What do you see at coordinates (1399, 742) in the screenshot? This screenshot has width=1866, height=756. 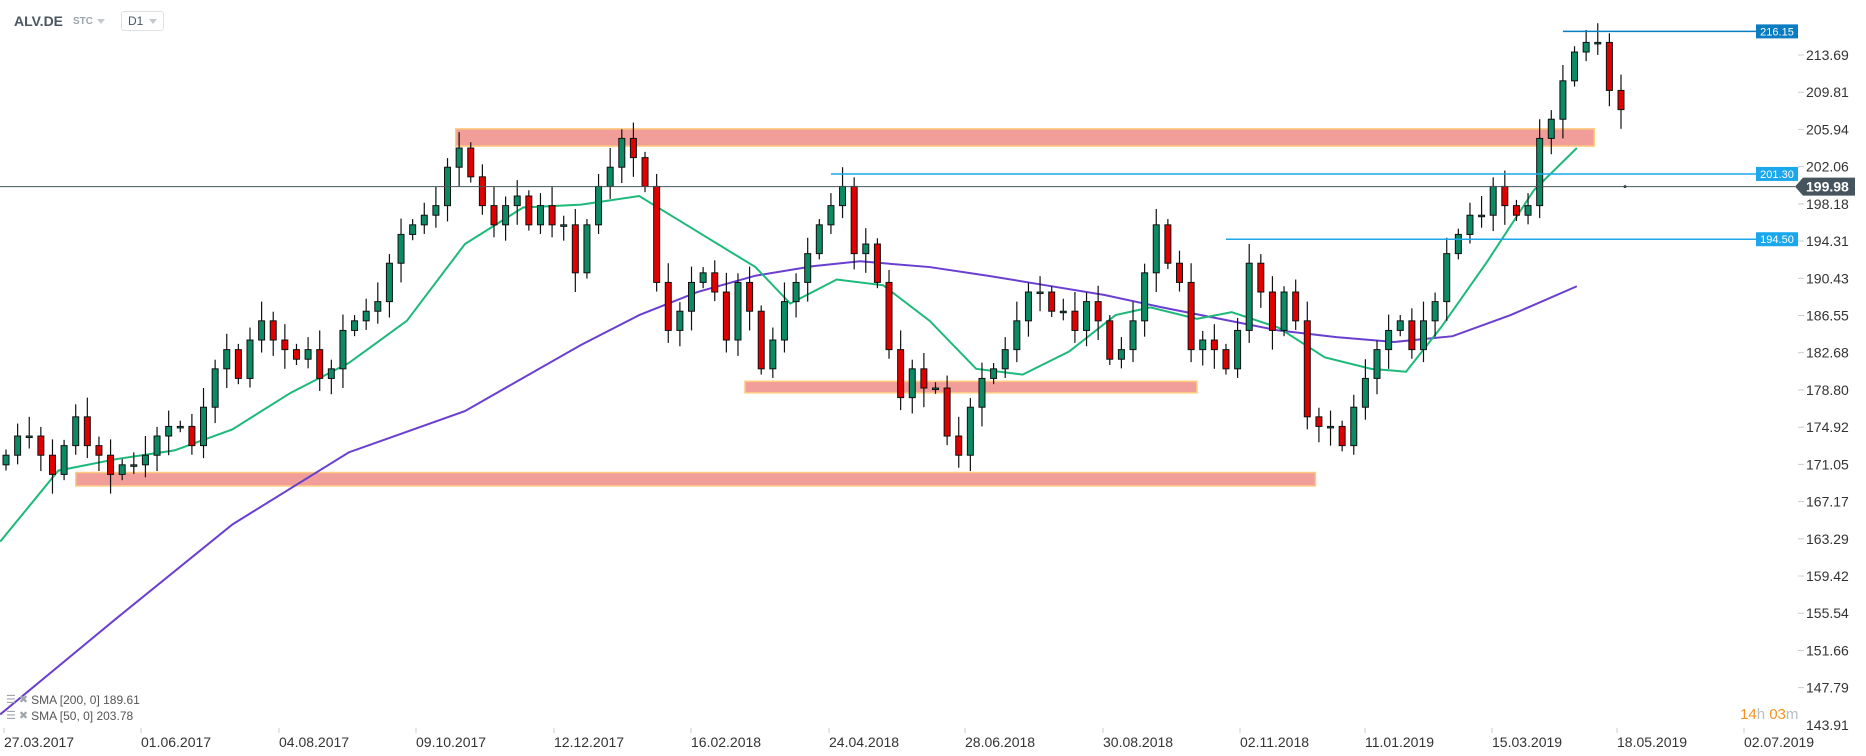 I see `x-tick-label: 11.01.2019` at bounding box center [1399, 742].